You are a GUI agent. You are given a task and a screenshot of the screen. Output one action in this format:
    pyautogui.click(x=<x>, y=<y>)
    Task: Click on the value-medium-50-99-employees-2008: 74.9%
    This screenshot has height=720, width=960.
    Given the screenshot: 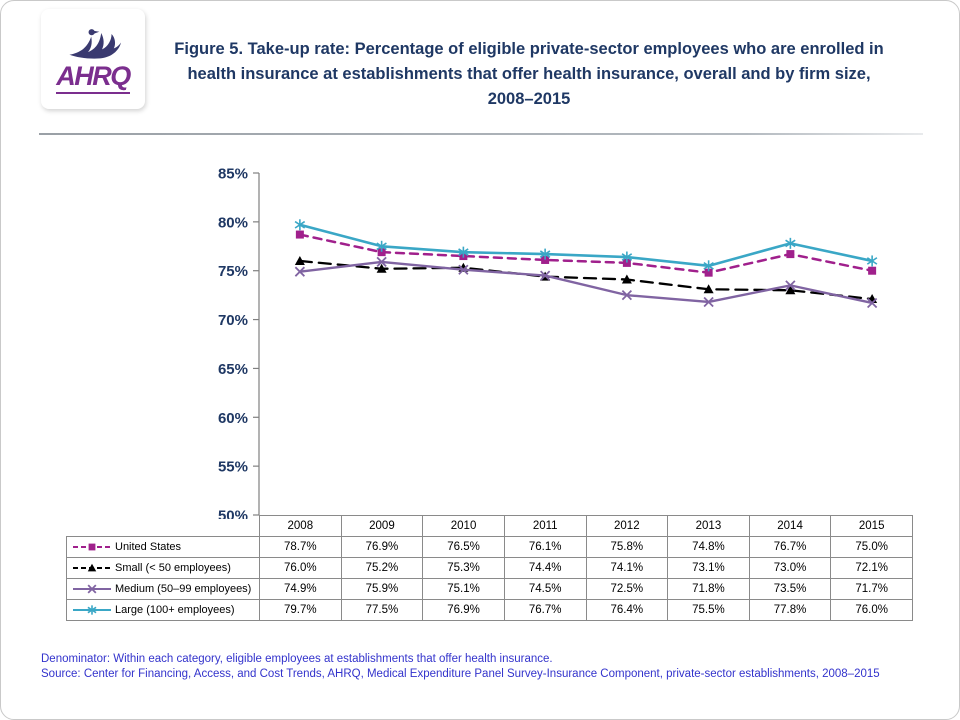 What is the action you would take?
    pyautogui.click(x=300, y=589)
    